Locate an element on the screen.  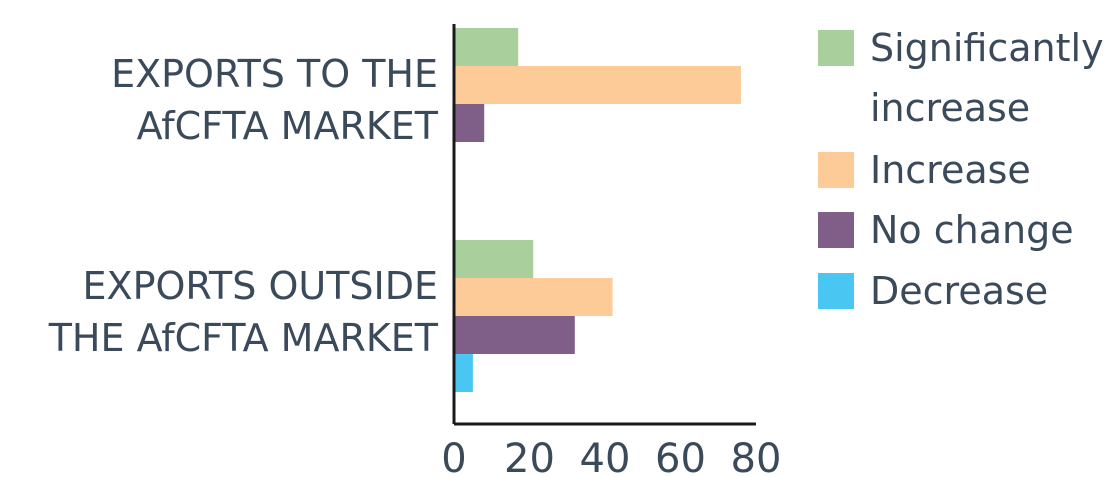
x-tick-label: 0 is located at coordinates (453, 456).